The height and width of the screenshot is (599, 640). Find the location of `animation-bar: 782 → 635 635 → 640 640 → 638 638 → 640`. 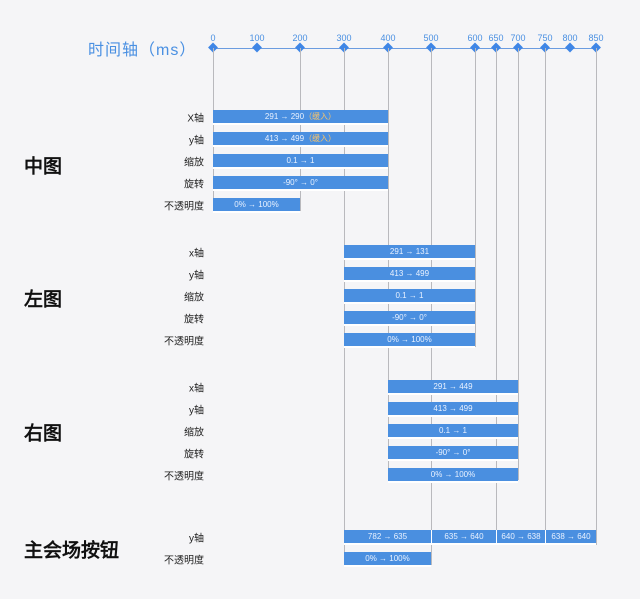

animation-bar: 782 → 635 635 → 640 640 → 638 638 → 640 is located at coordinates (470, 537).